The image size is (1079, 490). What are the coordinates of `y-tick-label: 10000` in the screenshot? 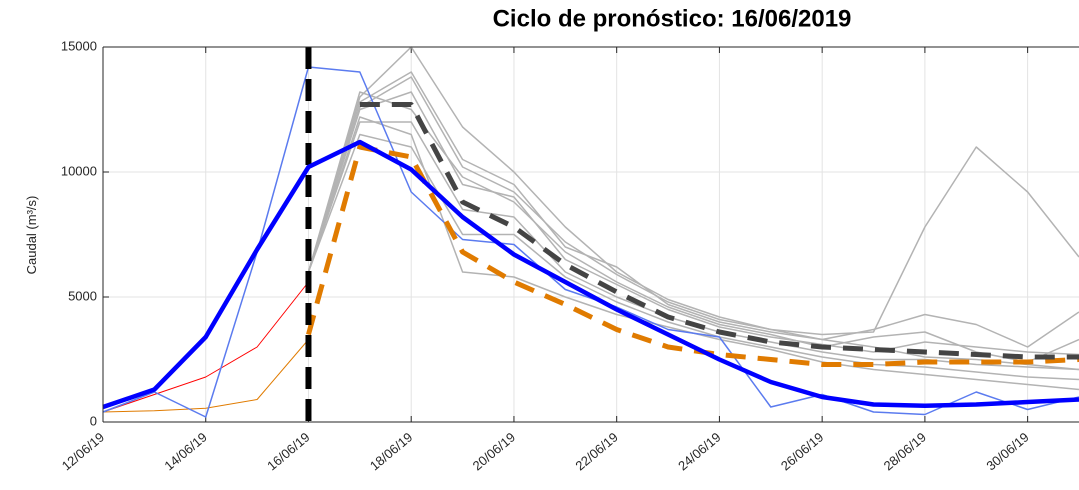 It's located at (79, 170).